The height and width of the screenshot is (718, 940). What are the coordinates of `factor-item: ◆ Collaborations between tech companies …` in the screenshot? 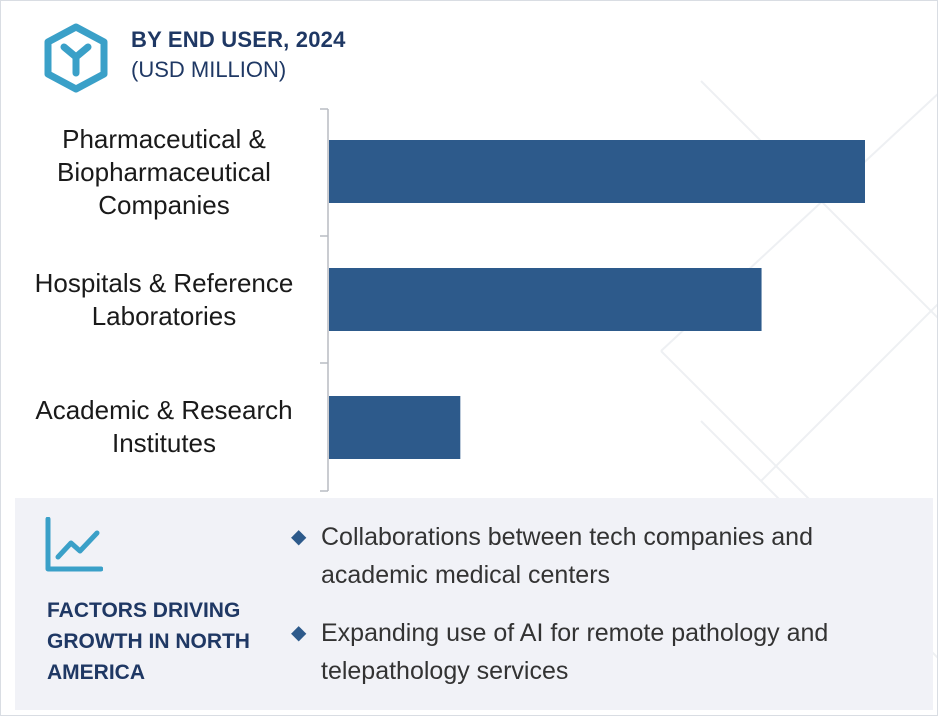 It's located at (601, 556).